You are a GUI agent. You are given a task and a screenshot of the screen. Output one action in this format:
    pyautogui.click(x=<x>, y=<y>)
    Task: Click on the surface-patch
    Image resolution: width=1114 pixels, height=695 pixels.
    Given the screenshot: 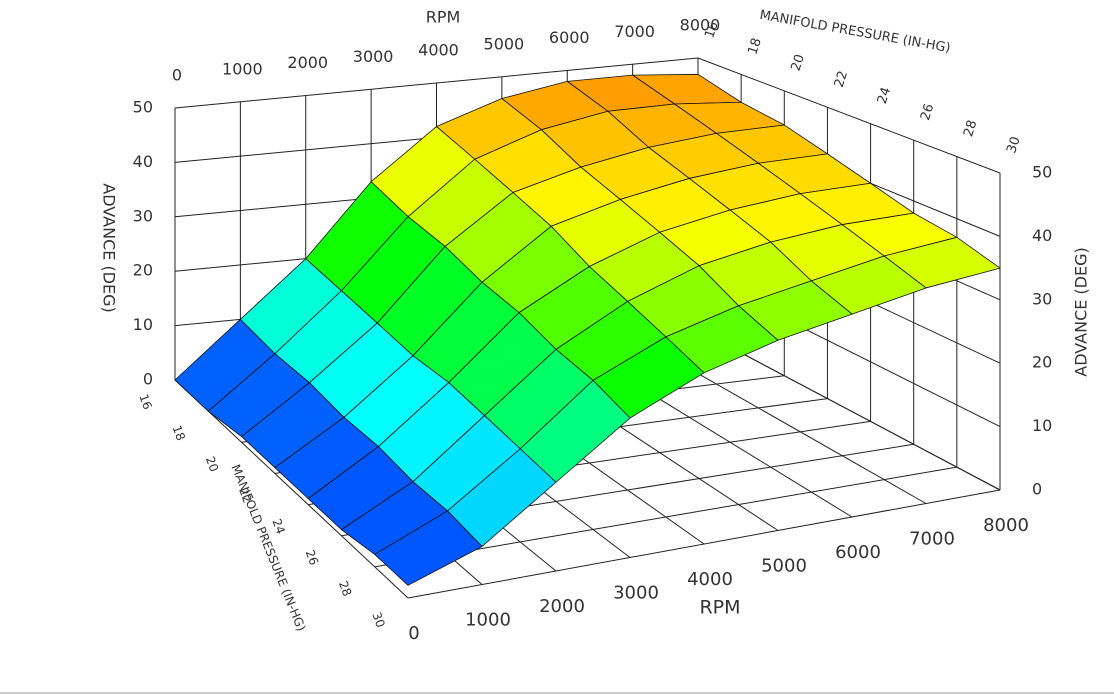 What is the action you would take?
    pyautogui.click(x=428, y=548)
    